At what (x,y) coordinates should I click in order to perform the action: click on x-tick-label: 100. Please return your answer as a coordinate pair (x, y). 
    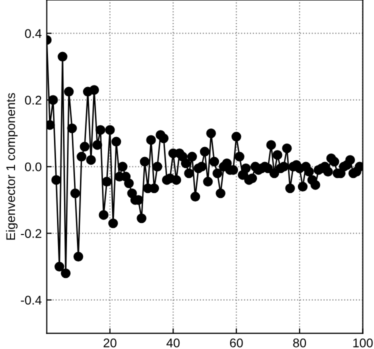
    Looking at the image, I should click on (363, 343).